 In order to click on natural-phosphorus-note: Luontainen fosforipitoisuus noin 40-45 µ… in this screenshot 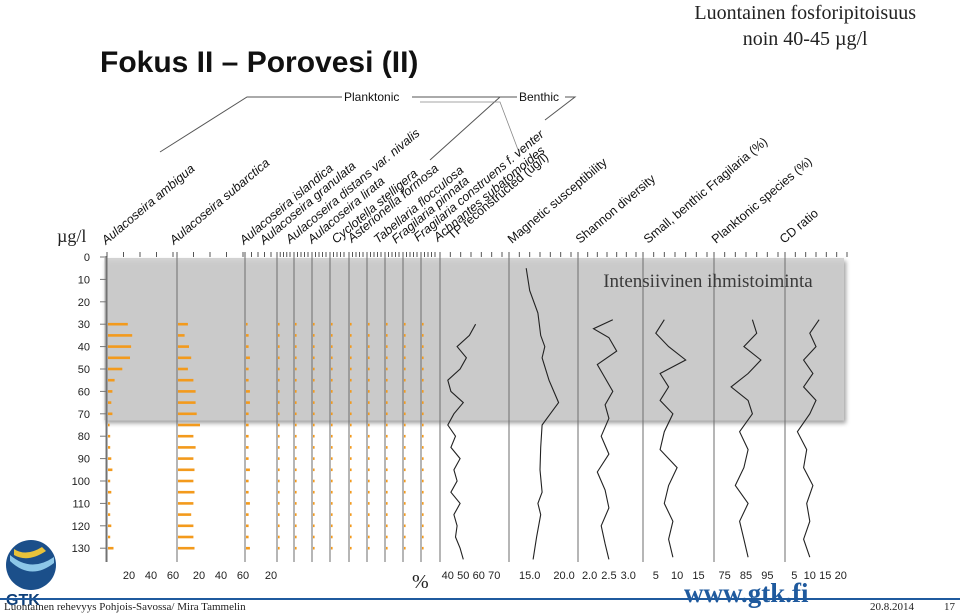, I will do `click(805, 26)`.